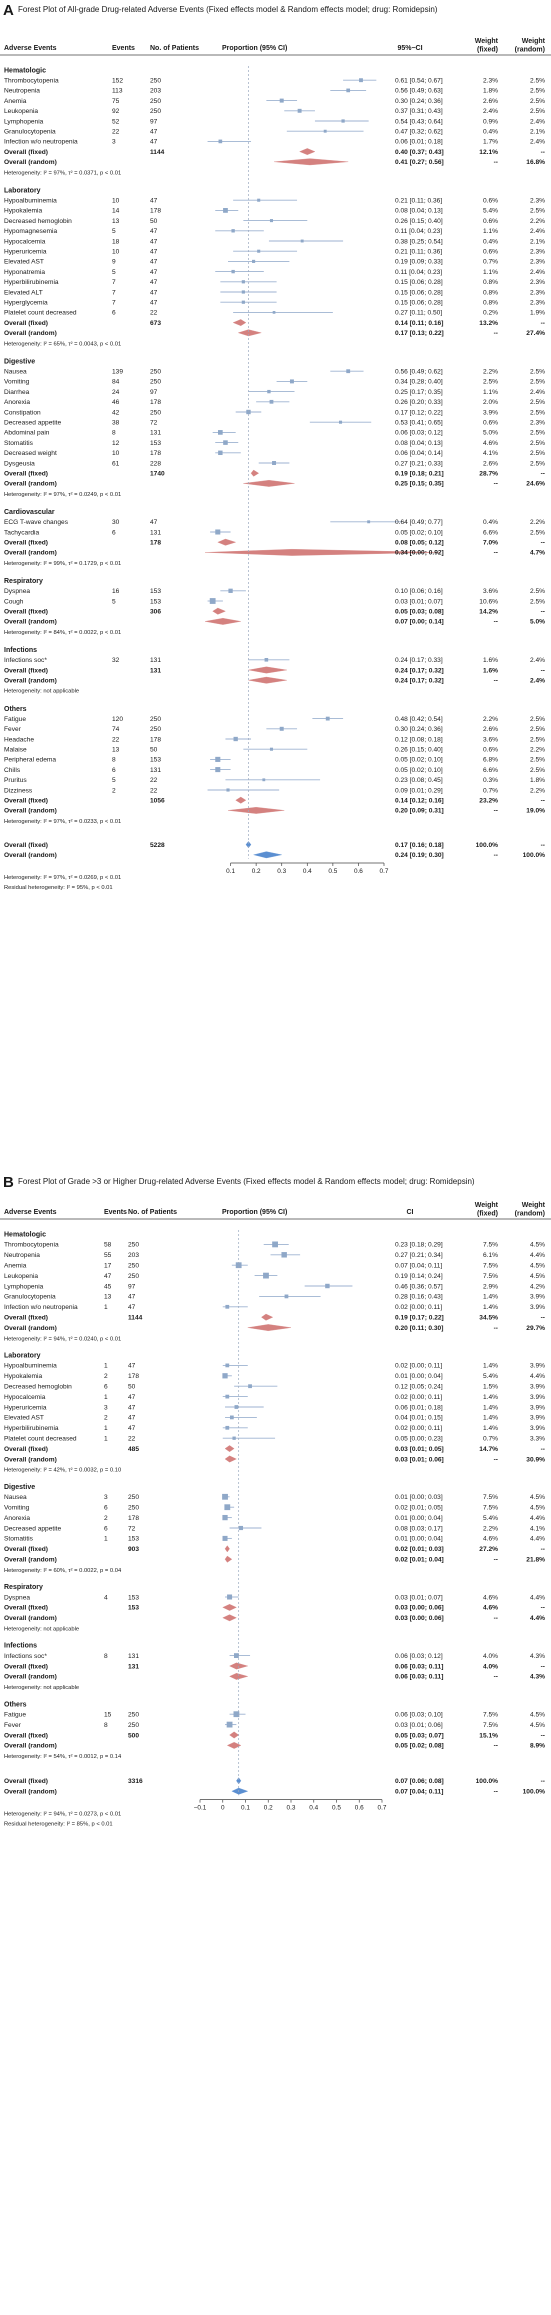 The image size is (551, 2315). I want to click on events-count: 92, so click(116, 111).